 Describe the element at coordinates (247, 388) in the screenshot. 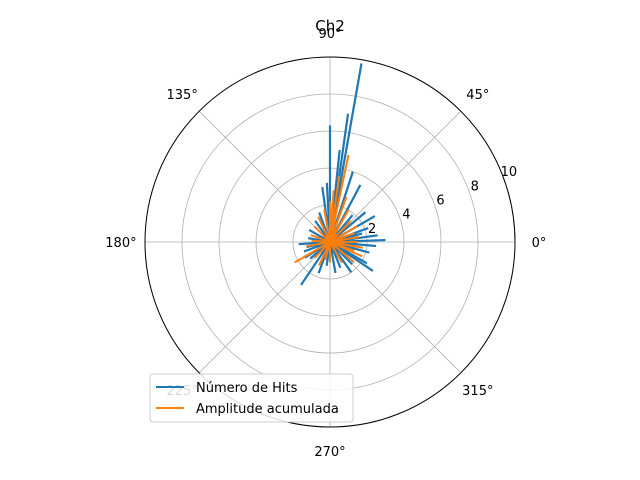

I see `legend-label-0: Número de Hits` at that location.